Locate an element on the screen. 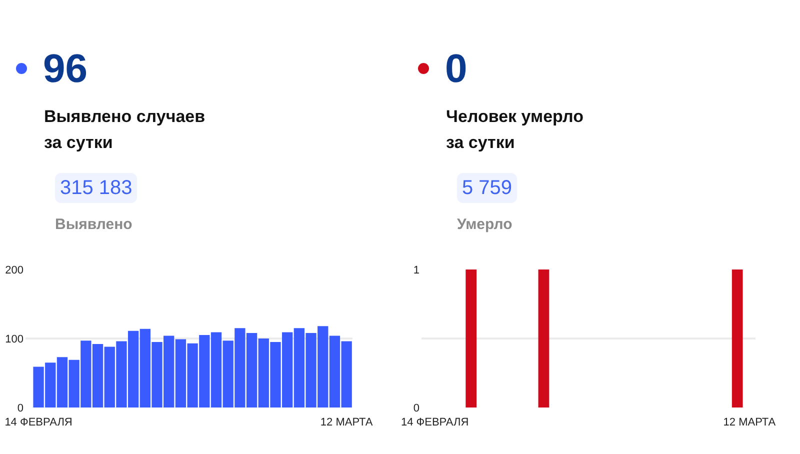 The height and width of the screenshot is (454, 800). y-tick-label: 1 is located at coordinates (416, 270).